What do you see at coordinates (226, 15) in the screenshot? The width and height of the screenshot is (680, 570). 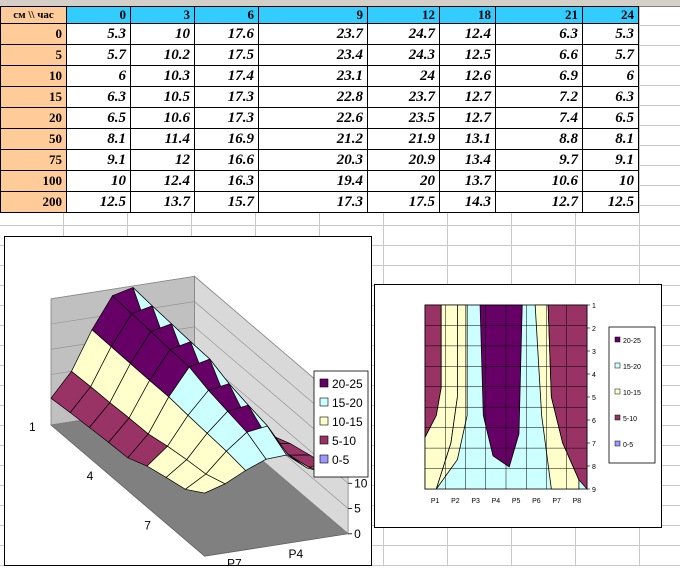 I see `hour-header: 6` at bounding box center [226, 15].